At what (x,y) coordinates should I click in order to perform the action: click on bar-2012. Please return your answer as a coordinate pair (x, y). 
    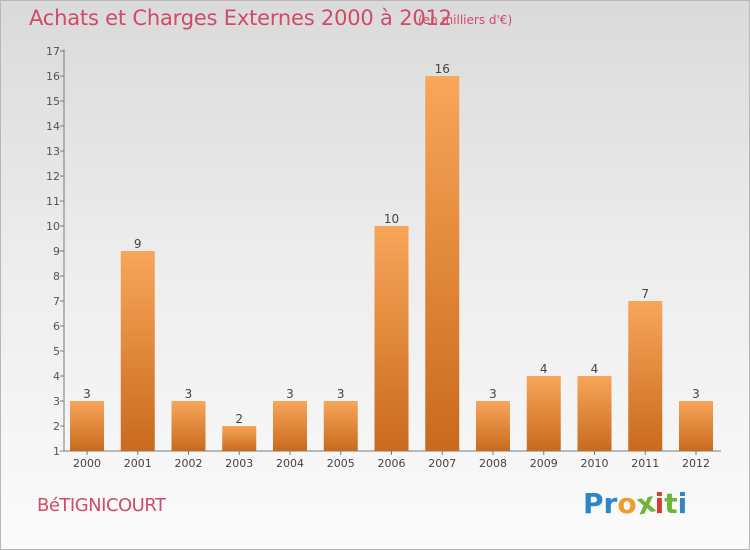
    Looking at the image, I should click on (696, 426).